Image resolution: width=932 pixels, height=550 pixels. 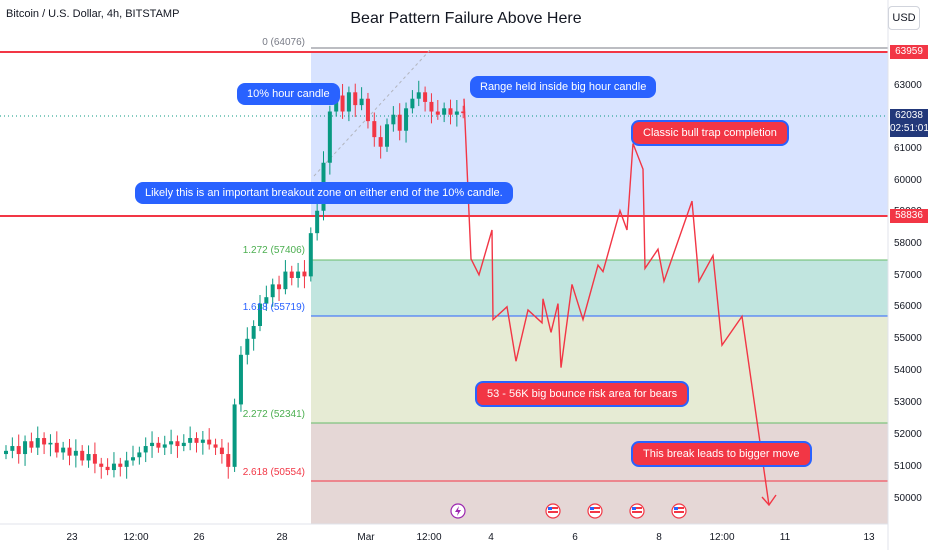 What do you see at coordinates (274, 414) in the screenshot?
I see `fib-label-2272: 2.272 (52341)` at bounding box center [274, 414].